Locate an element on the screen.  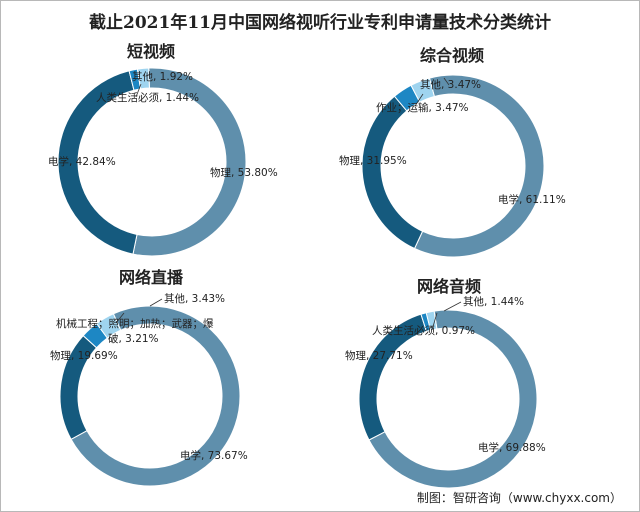
data-label: 其他, 1.44% is located at coordinates (493, 301).